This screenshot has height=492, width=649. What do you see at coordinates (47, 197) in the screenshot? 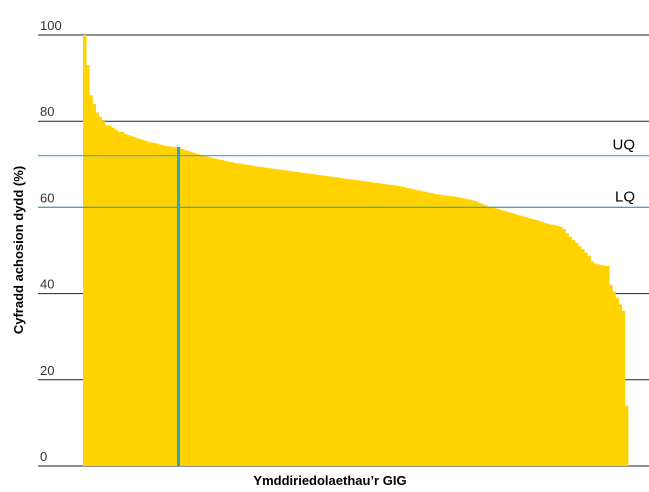
I see `y-tick-label: 60` at bounding box center [47, 197].